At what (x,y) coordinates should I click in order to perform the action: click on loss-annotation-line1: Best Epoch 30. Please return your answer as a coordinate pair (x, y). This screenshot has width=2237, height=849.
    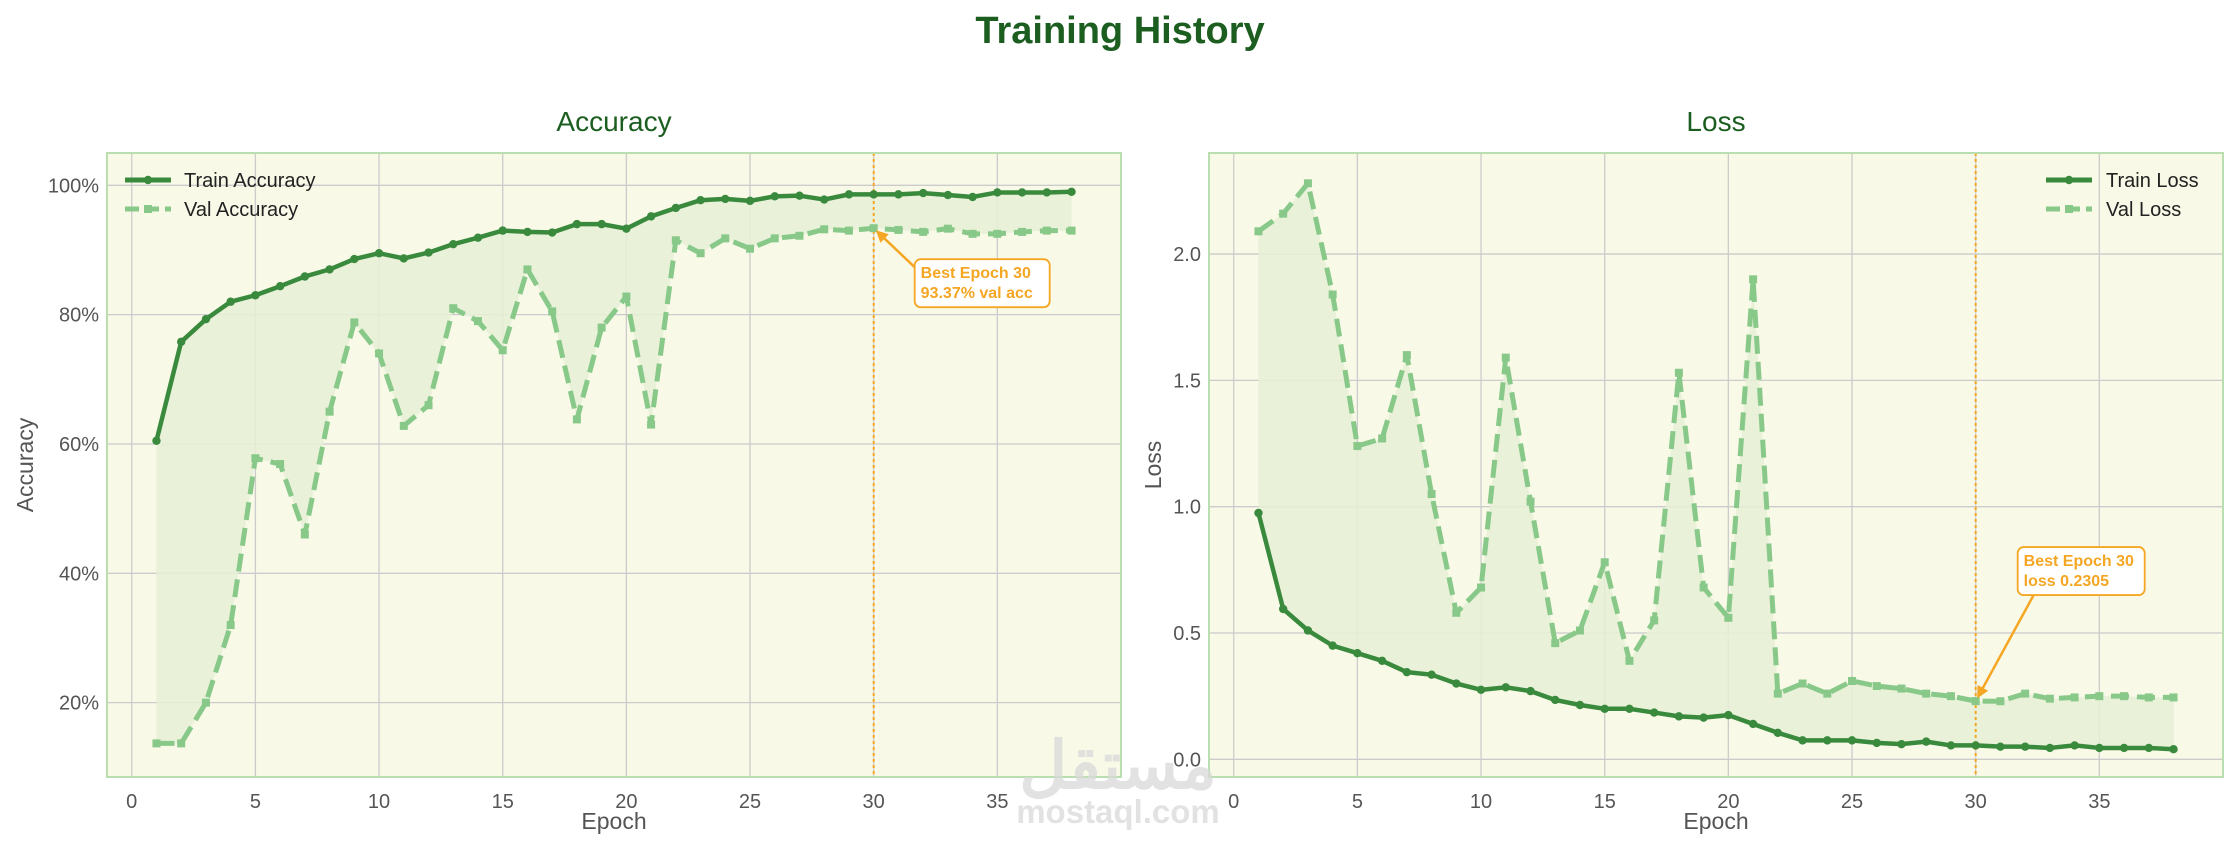
    Looking at the image, I should click on (2079, 561).